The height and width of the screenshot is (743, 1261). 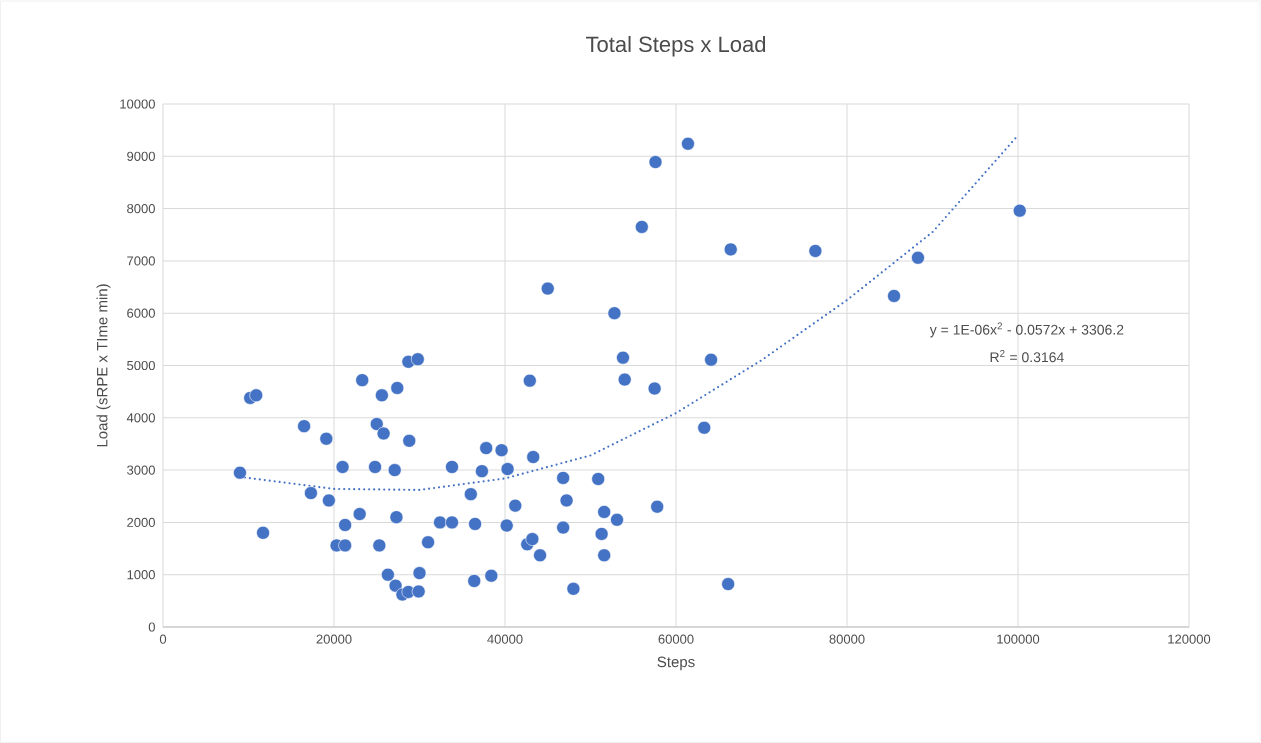 What do you see at coordinates (1018, 639) in the screenshot?
I see `x-tick-label: 100000` at bounding box center [1018, 639].